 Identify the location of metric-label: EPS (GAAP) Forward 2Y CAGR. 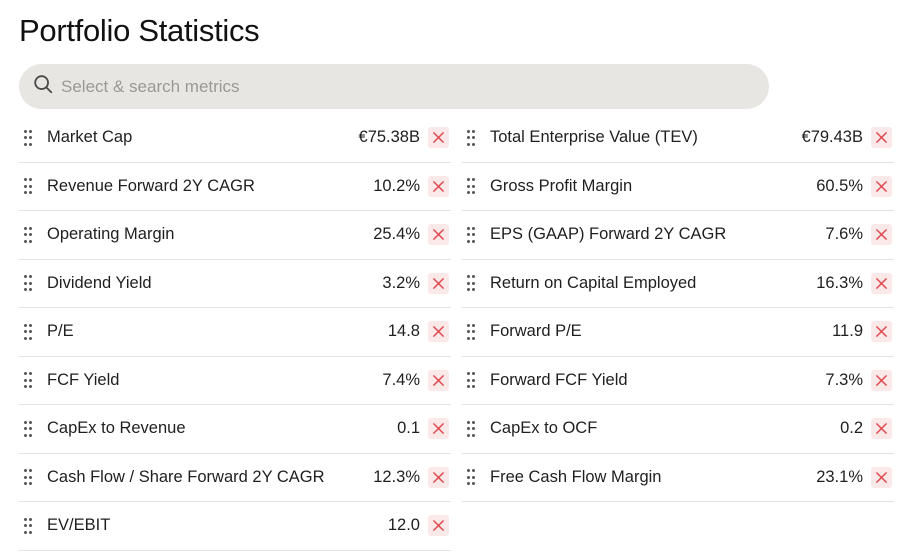
(608, 234).